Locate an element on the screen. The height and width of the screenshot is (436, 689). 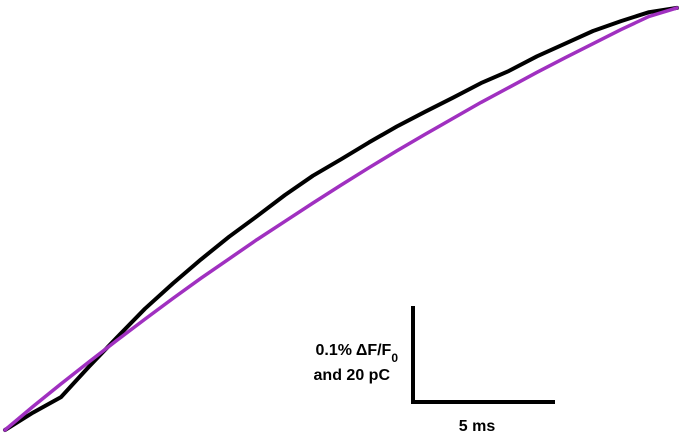
scale-bar: 0.1% ΔF/F0 and 20 pC 5 ms is located at coordinates (434, 370).